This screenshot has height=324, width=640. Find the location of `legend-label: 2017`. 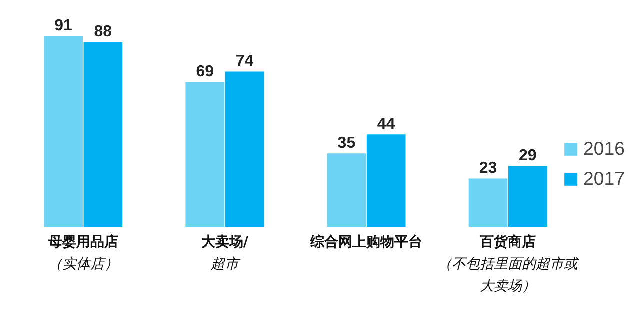

legend-label: 2017 is located at coordinates (604, 179).